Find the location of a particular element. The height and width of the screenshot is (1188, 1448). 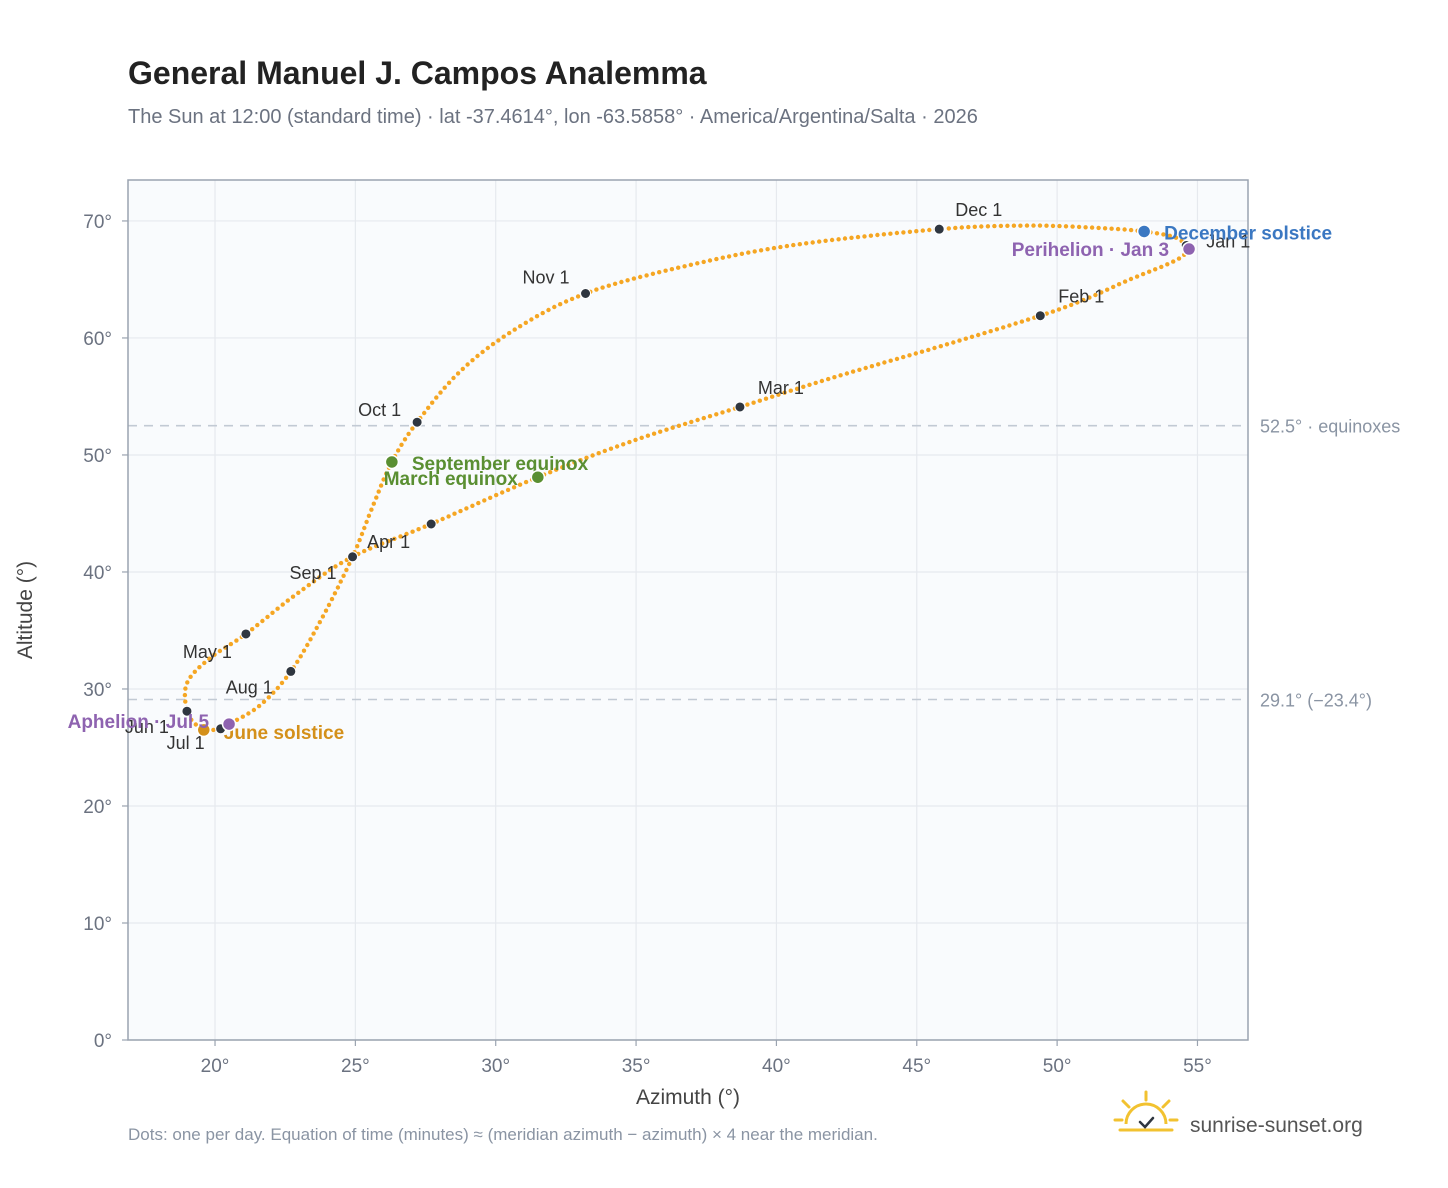

brand-link: sunrise-sunset.org is located at coordinates (1276, 1125).